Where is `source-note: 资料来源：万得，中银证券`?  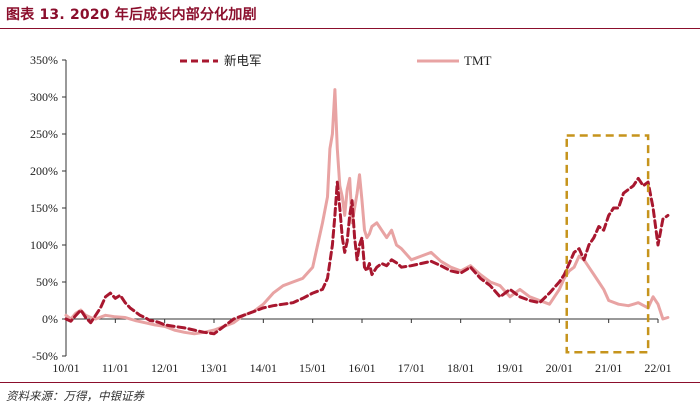
source-note: 资料来源：万得，中银证券 is located at coordinates (75, 396).